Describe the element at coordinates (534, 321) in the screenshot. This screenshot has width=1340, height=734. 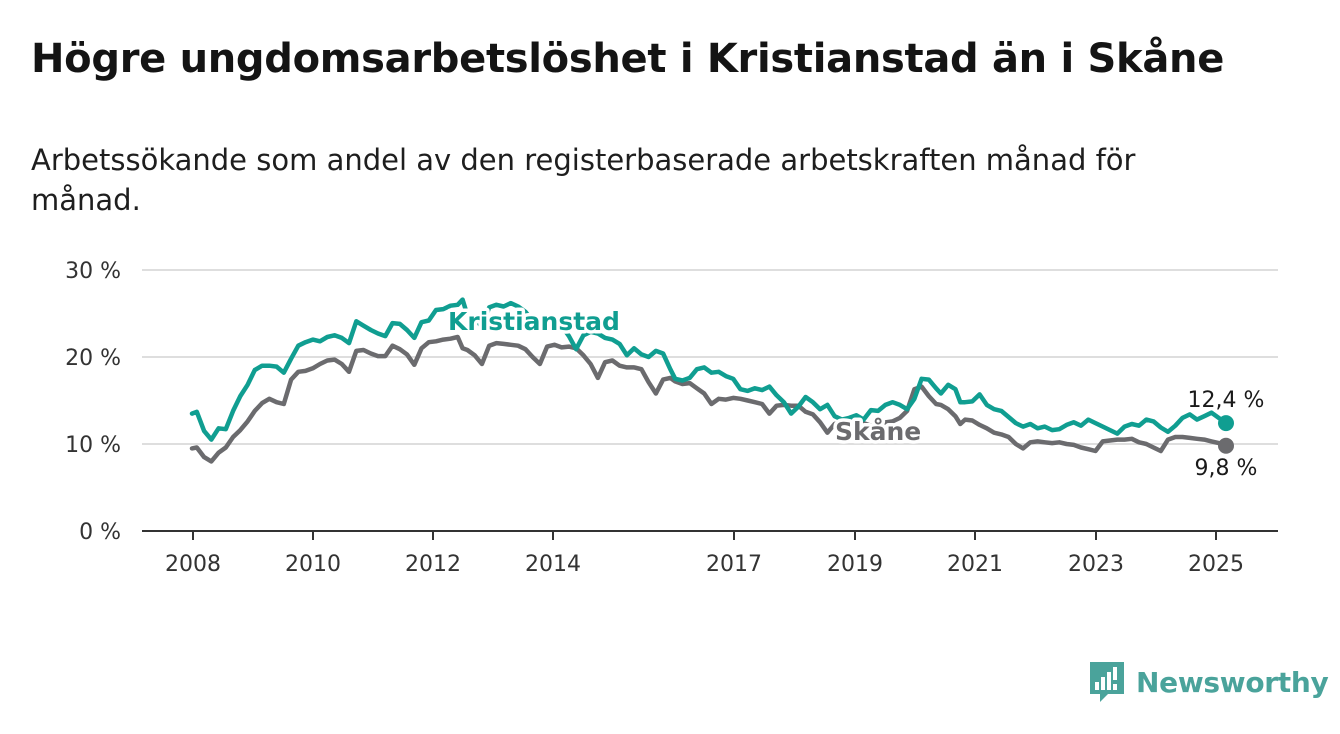
I see `series-label-kristianstad: Kristianstad` at that location.